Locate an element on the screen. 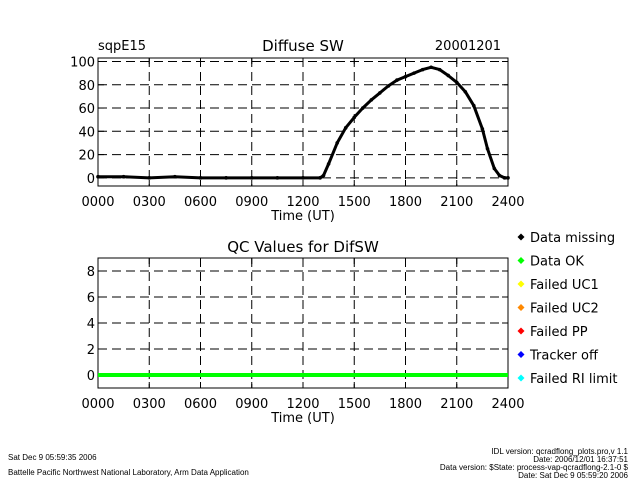 Image resolution: width=640 pixels, height=480 pixels. y-tick-label: 6 is located at coordinates (91, 298).